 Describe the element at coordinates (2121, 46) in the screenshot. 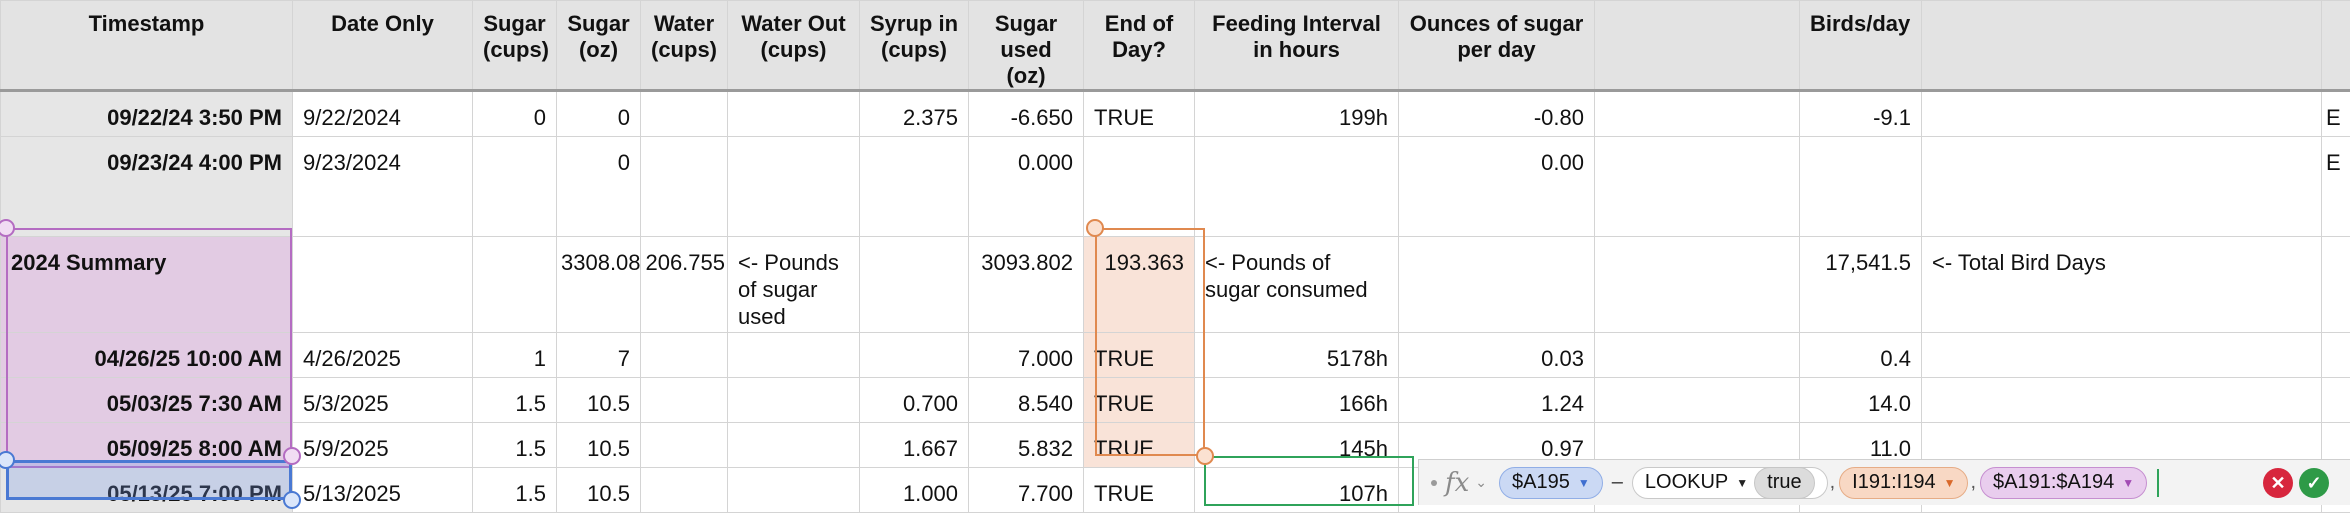

I see `col-header-blank-n` at that location.